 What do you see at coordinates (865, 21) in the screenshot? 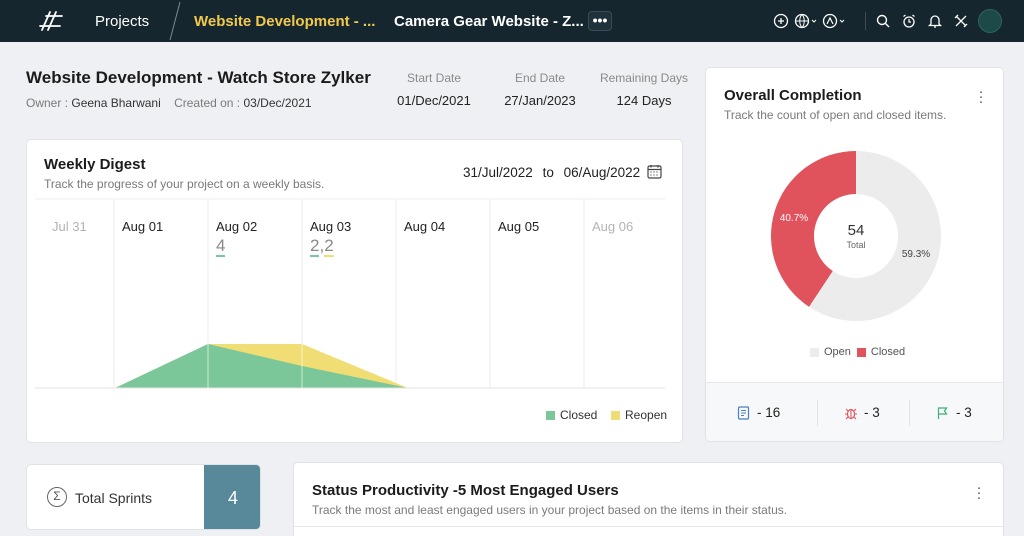
I see `topbar-divider` at bounding box center [865, 21].